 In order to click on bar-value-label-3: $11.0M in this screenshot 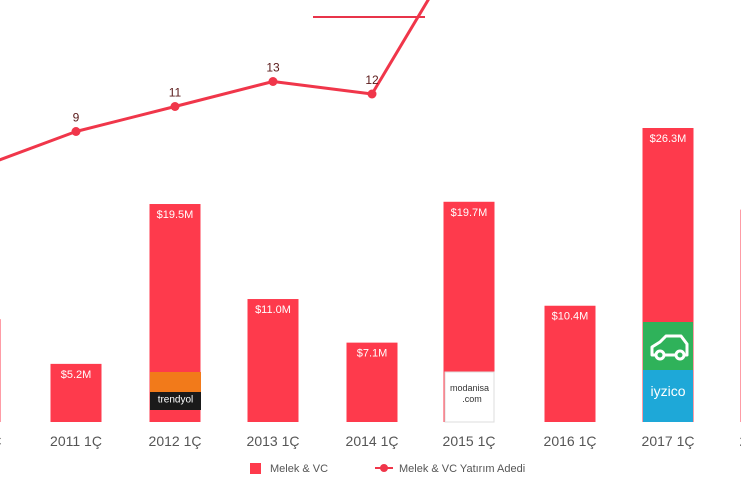, I will do `click(273, 310)`.